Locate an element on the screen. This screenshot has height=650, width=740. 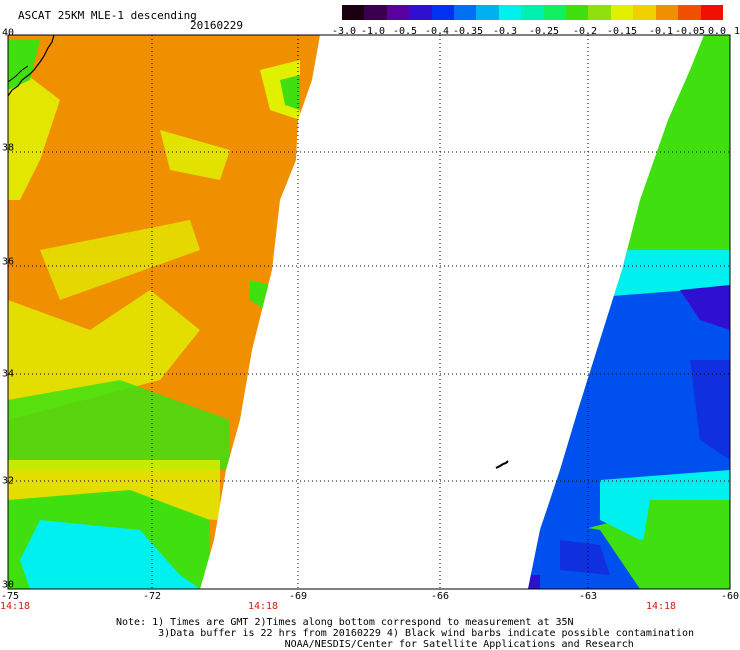
lat-label-36: 36 is located at coordinates (8, 262).